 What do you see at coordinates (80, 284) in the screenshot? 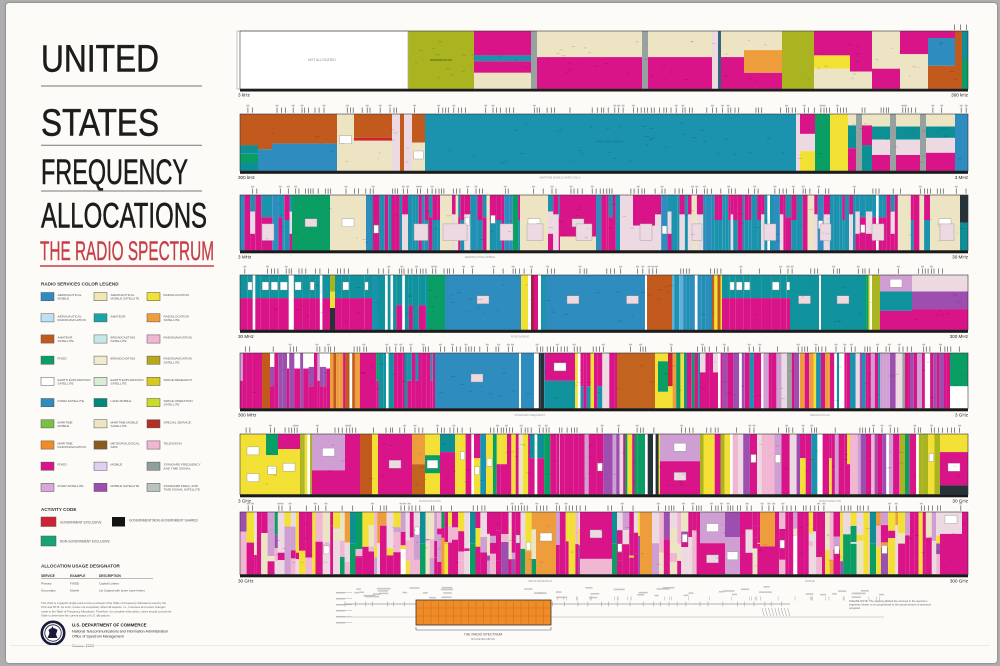
I see `svg-text: RADIO SERVICES COLOR LEGEND` at bounding box center [80, 284].